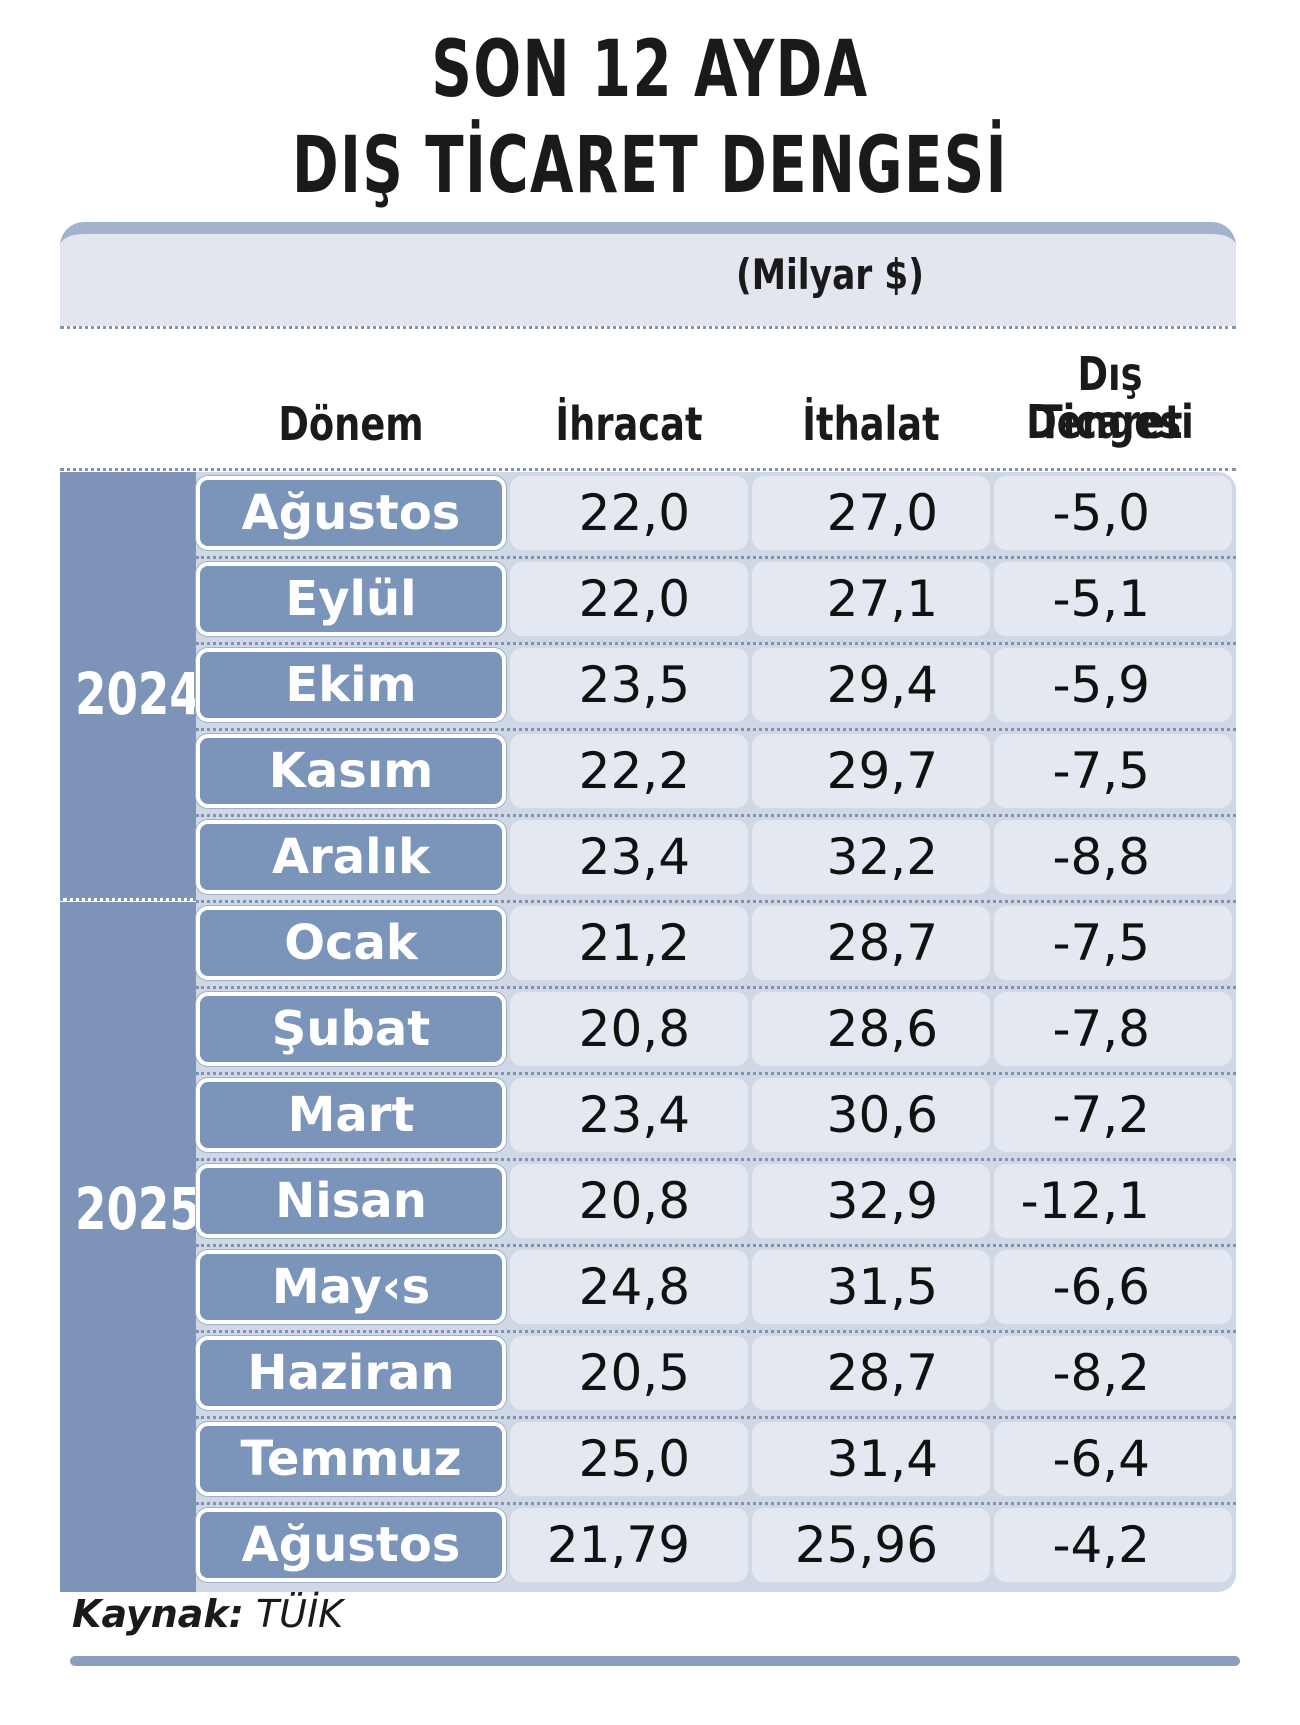 The image size is (1300, 1725). Describe the element at coordinates (1110, 422) in the screenshot. I see `header-balance-line-2: Dengesi` at that location.